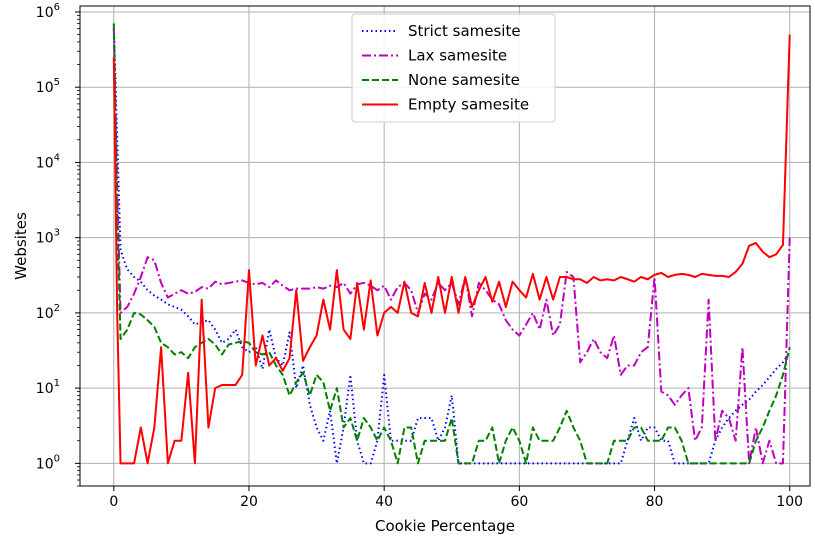  Describe the element at coordinates (464, 31) in the screenshot. I see `legend-label: Strict samesite` at that location.